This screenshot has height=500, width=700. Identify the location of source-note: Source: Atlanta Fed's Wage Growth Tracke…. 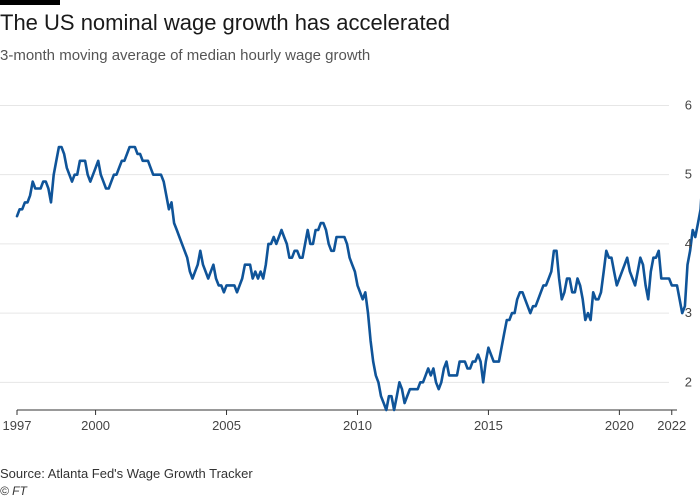
(126, 473).